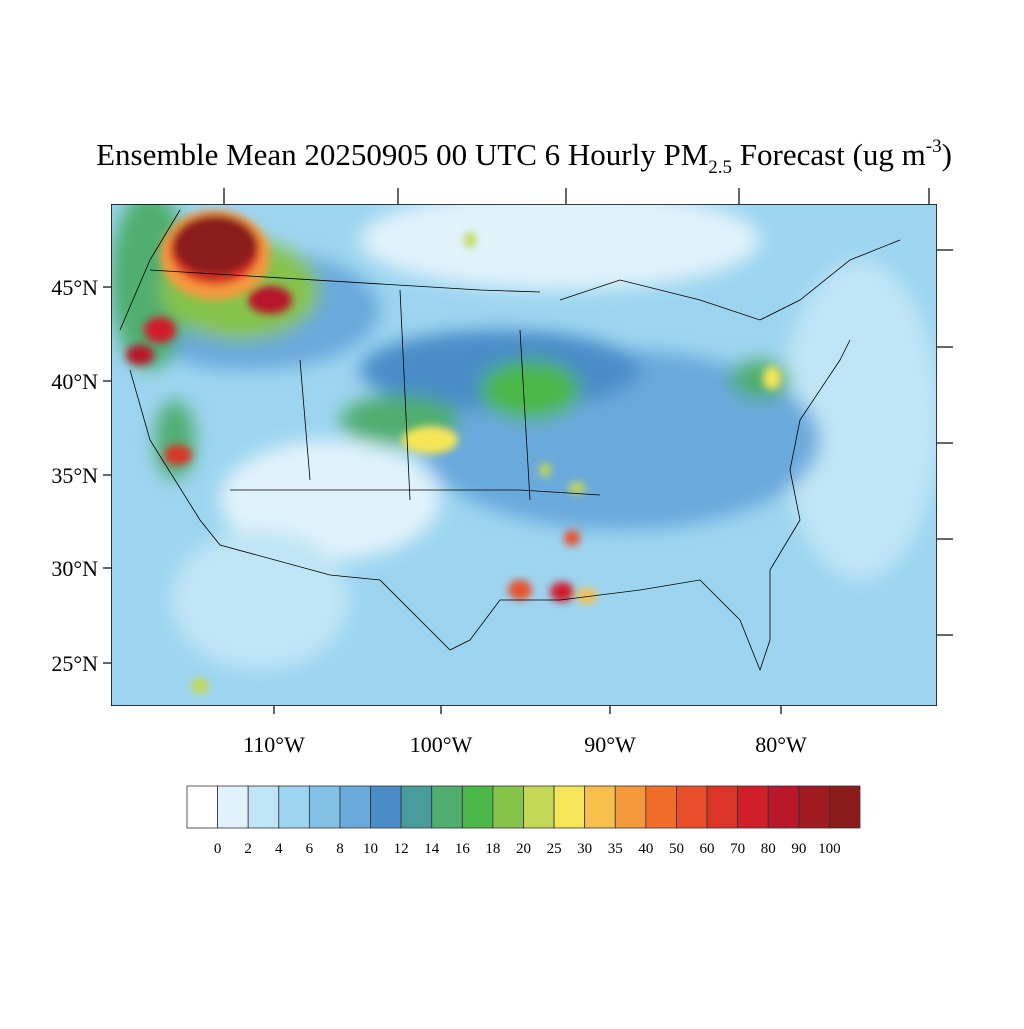  What do you see at coordinates (279, 849) in the screenshot?
I see `colorbar-label: 4` at bounding box center [279, 849].